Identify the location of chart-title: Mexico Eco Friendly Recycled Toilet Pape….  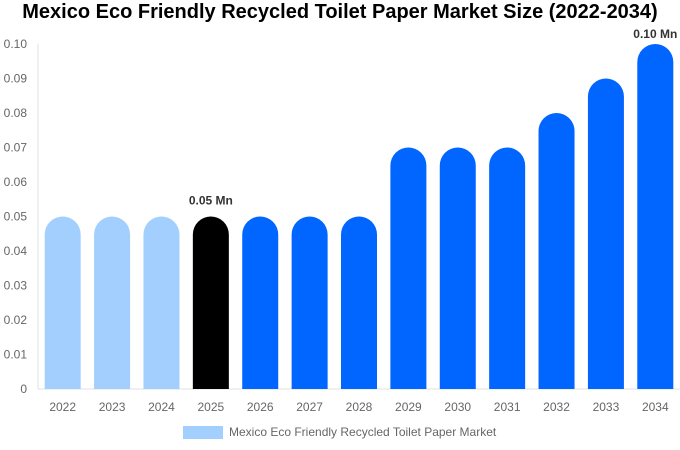
(340, 12).